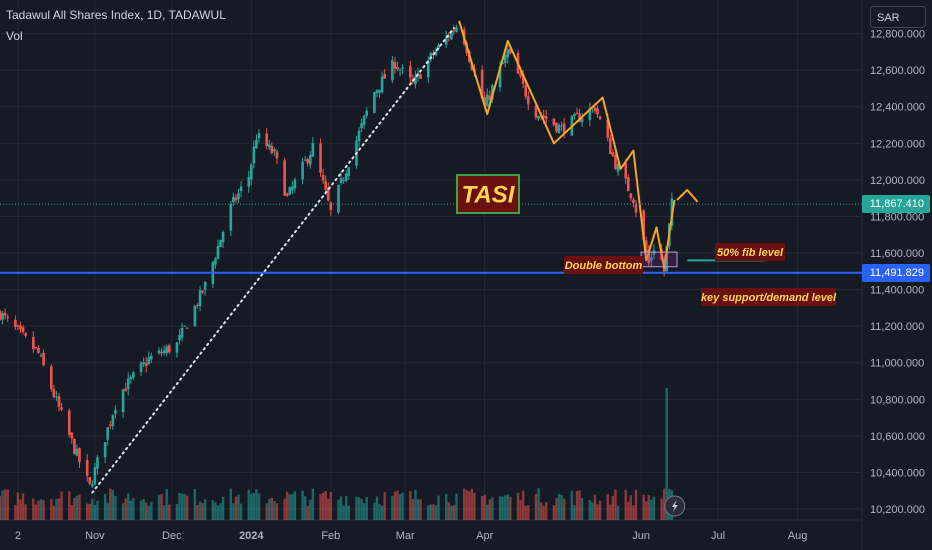 The width and height of the screenshot is (932, 550). What do you see at coordinates (897, 473) in the screenshot?
I see `y-tick-label: 10,400.000` at bounding box center [897, 473].